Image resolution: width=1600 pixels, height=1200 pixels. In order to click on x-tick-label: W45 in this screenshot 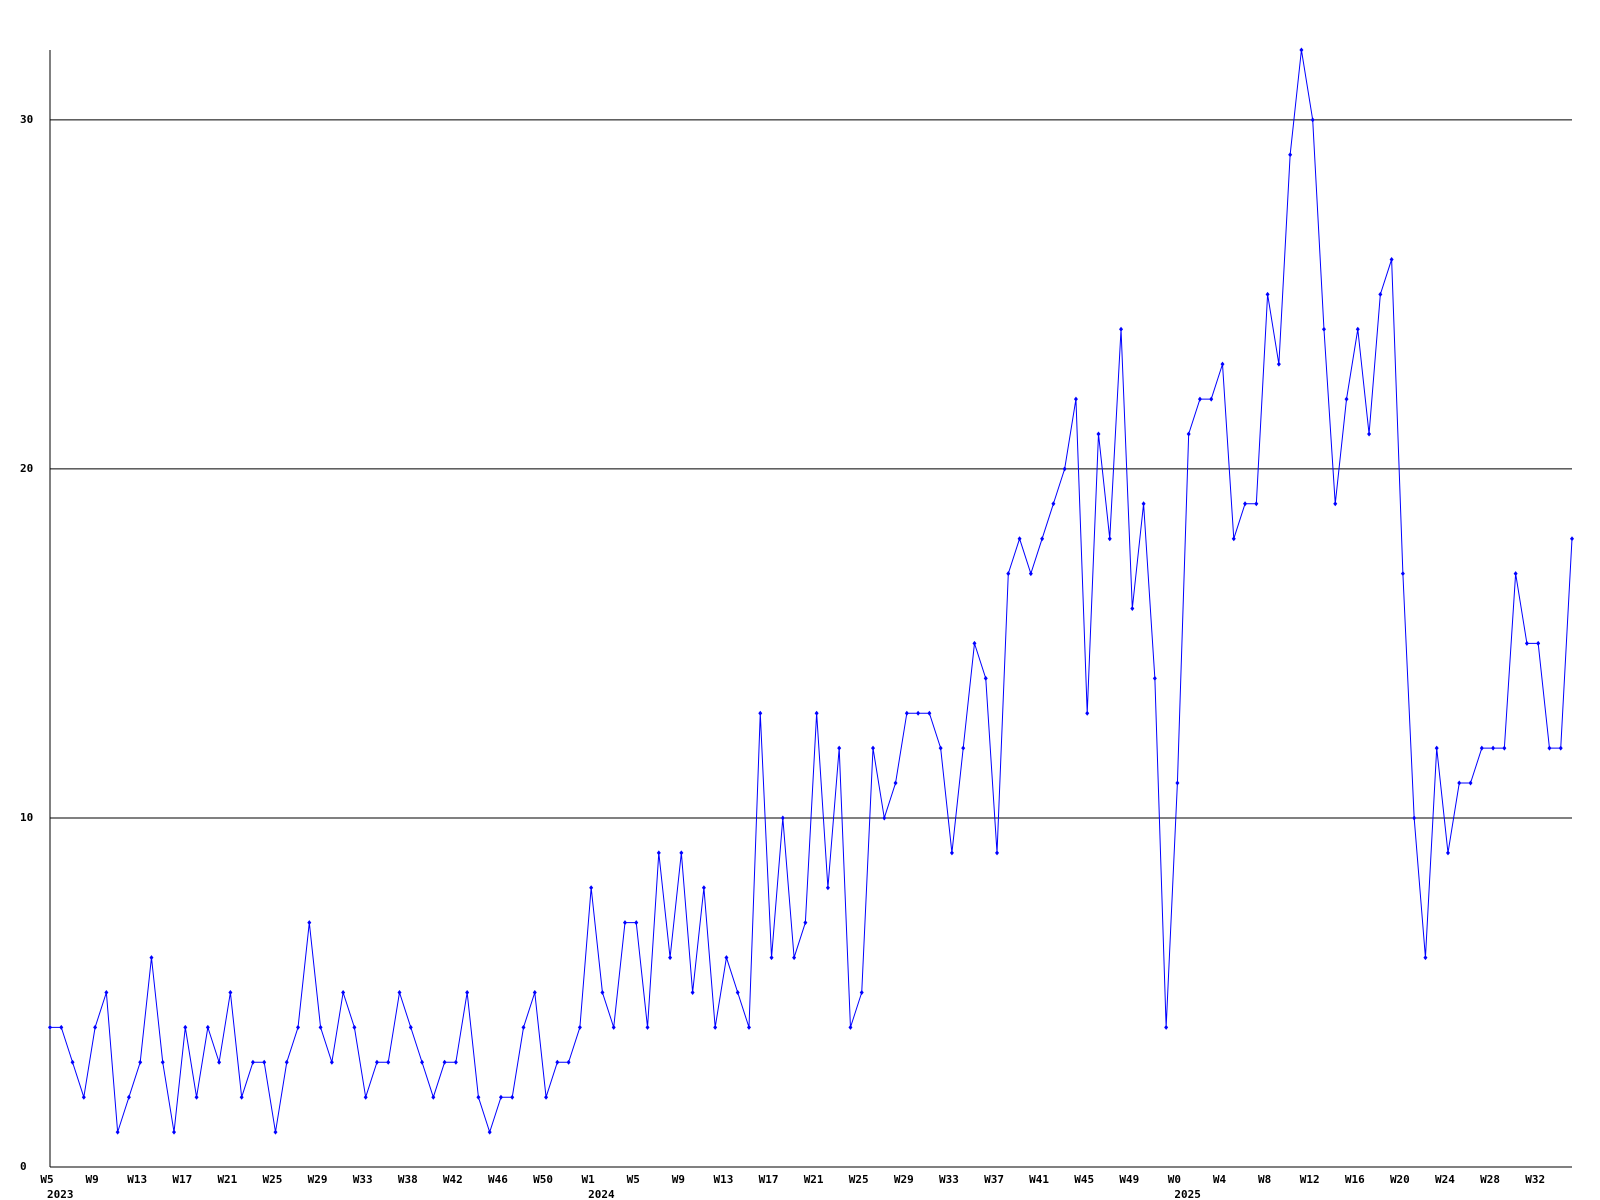, I will do `click(1084, 1179)`.